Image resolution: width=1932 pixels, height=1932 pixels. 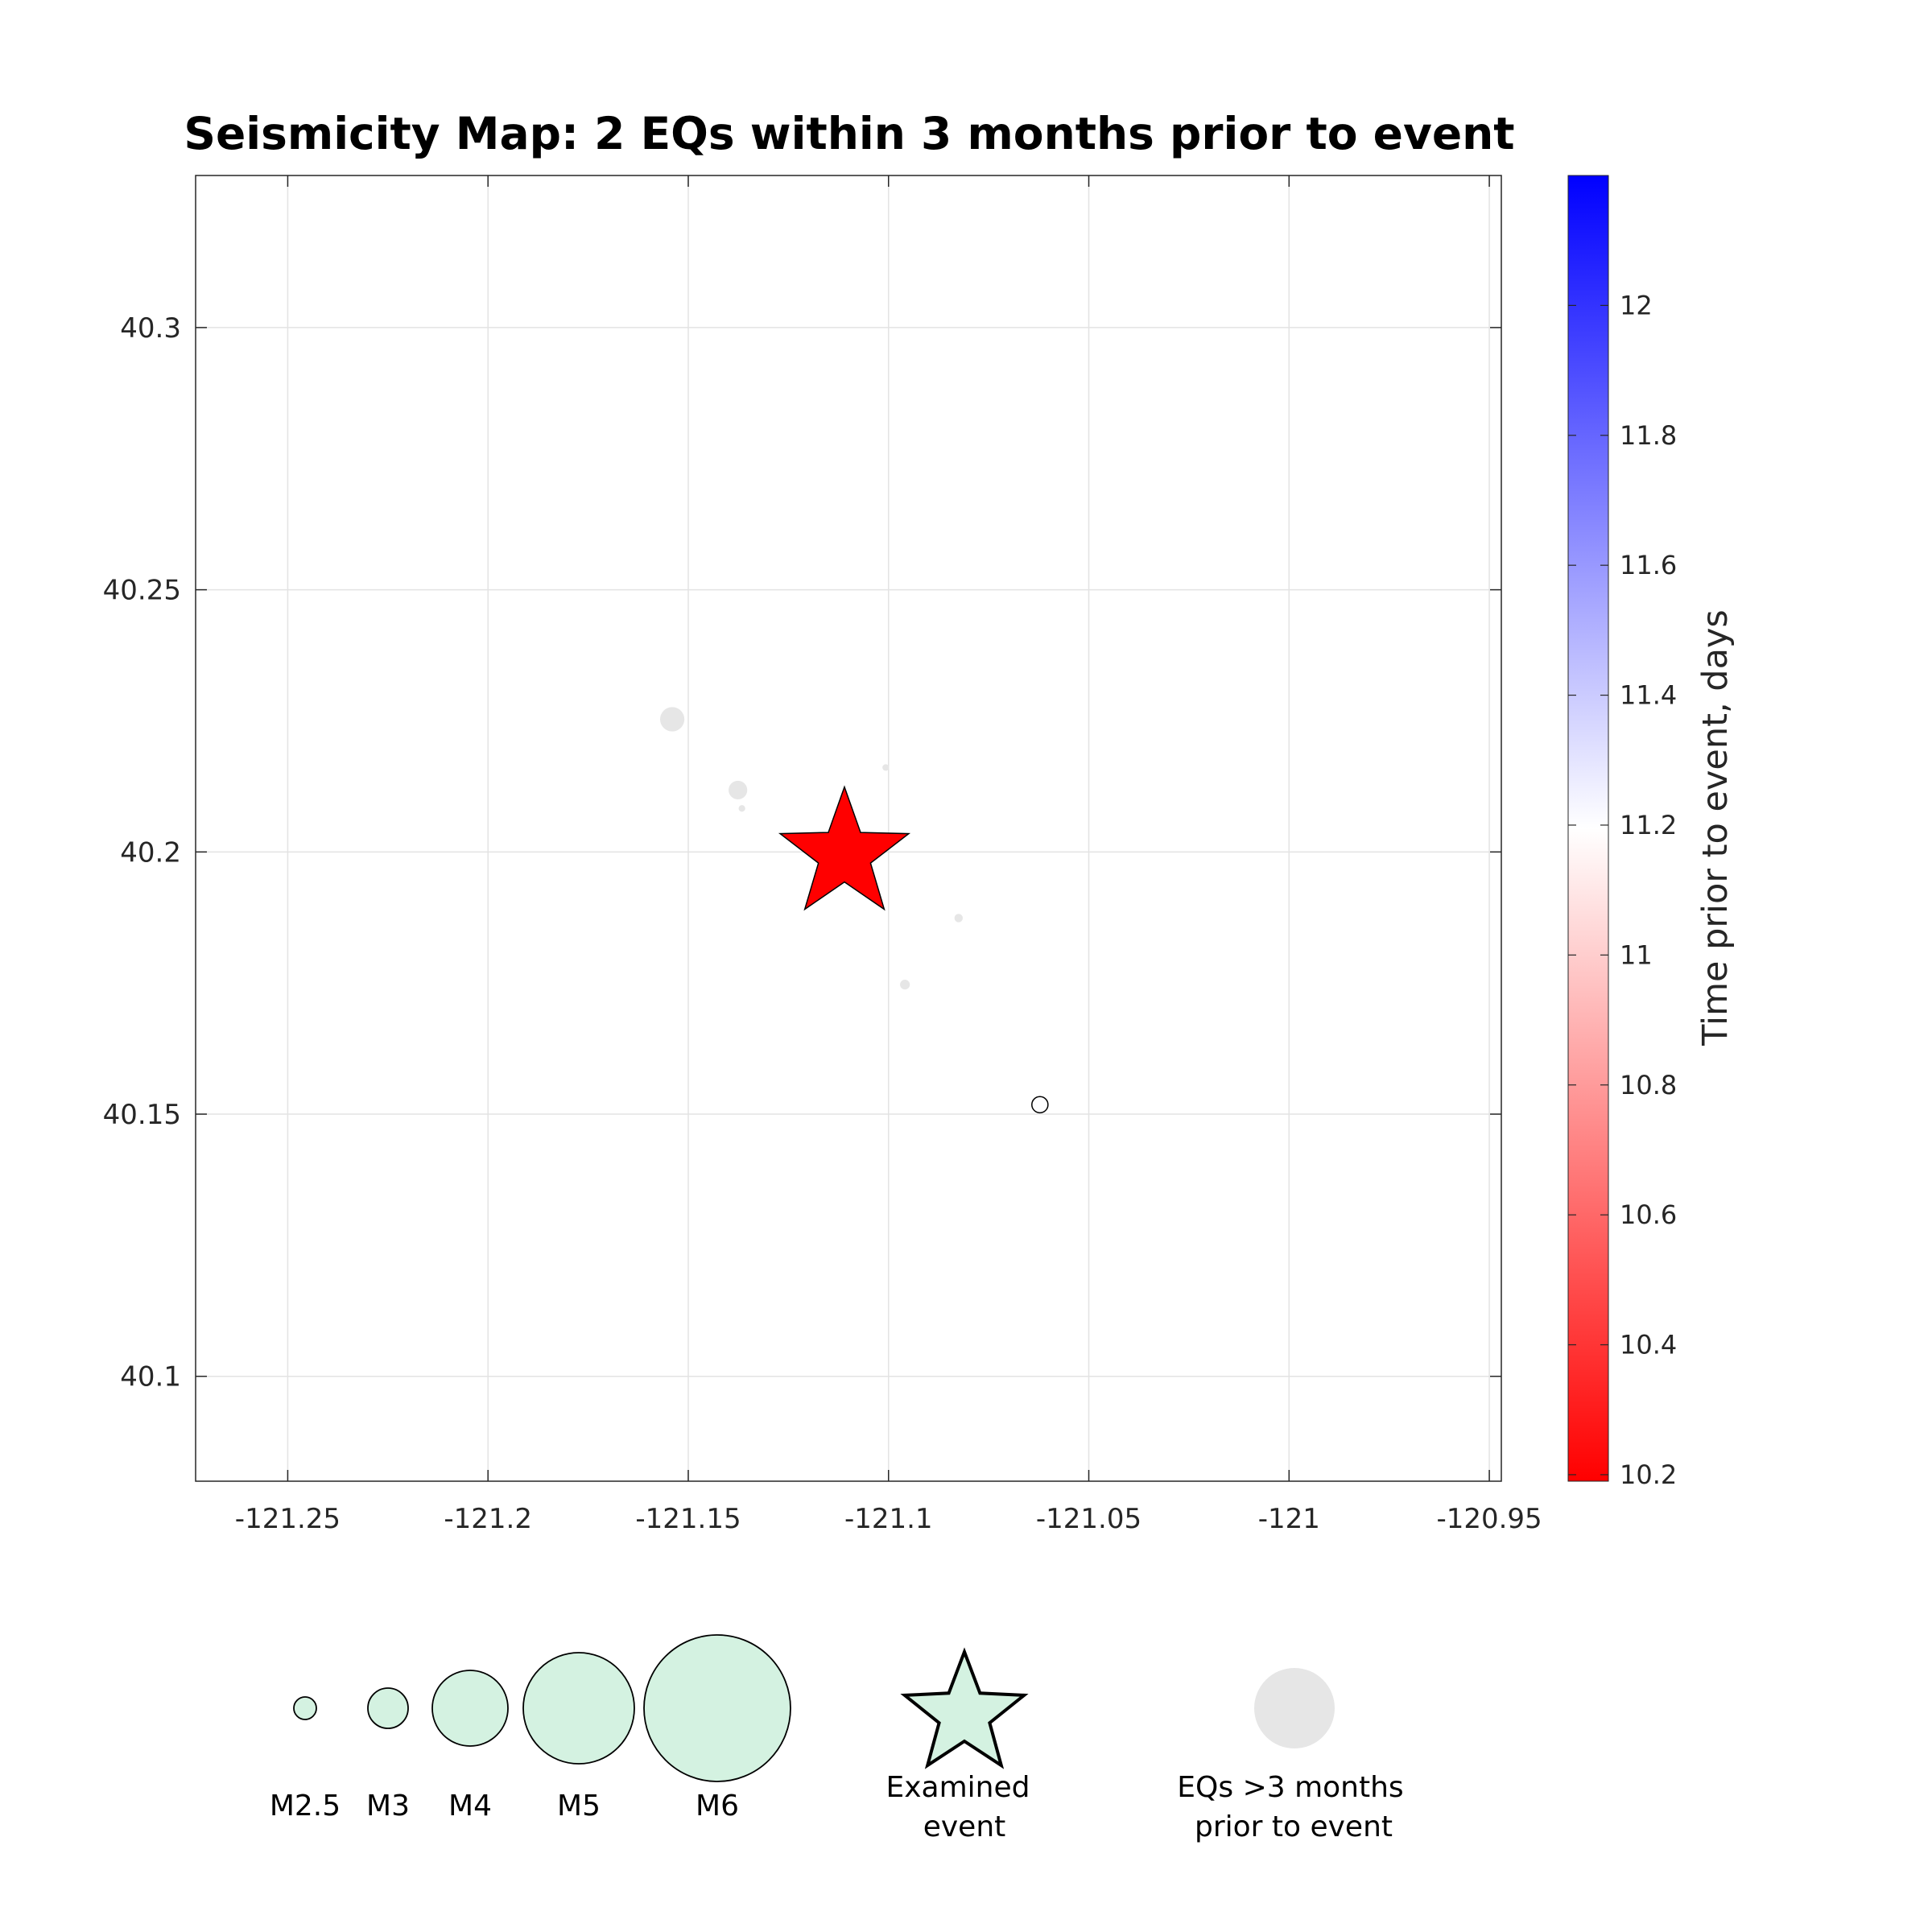 I want to click on legend-magnitude-label: M2.5, so click(x=305, y=1806).